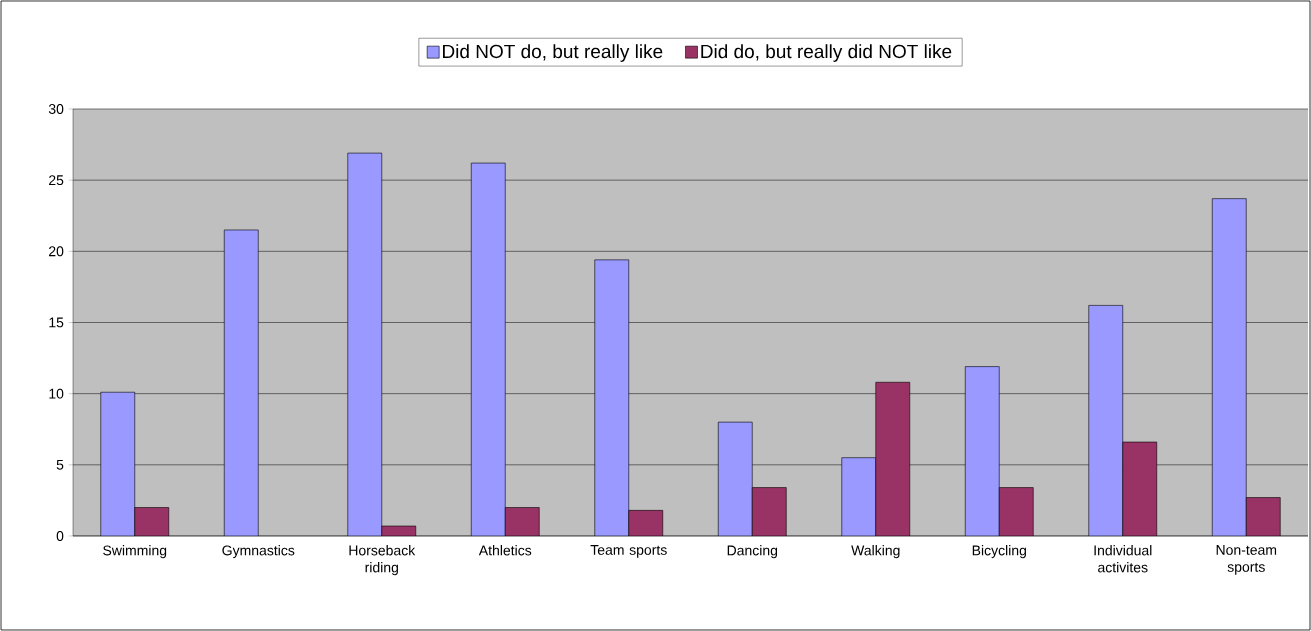 This screenshot has height=631, width=1311. Describe the element at coordinates (382, 560) in the screenshot. I see `x-tick-label: Horseback riding` at that location.